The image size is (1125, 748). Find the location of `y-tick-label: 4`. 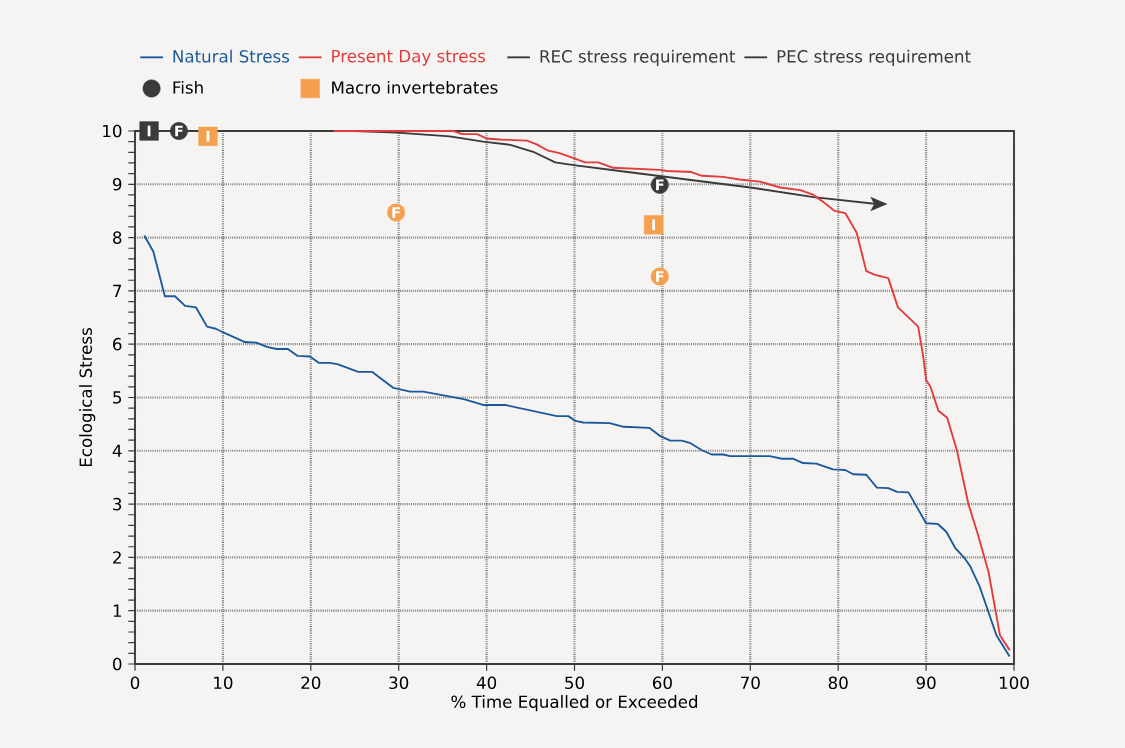

y-tick-label: 4 is located at coordinates (117, 450).